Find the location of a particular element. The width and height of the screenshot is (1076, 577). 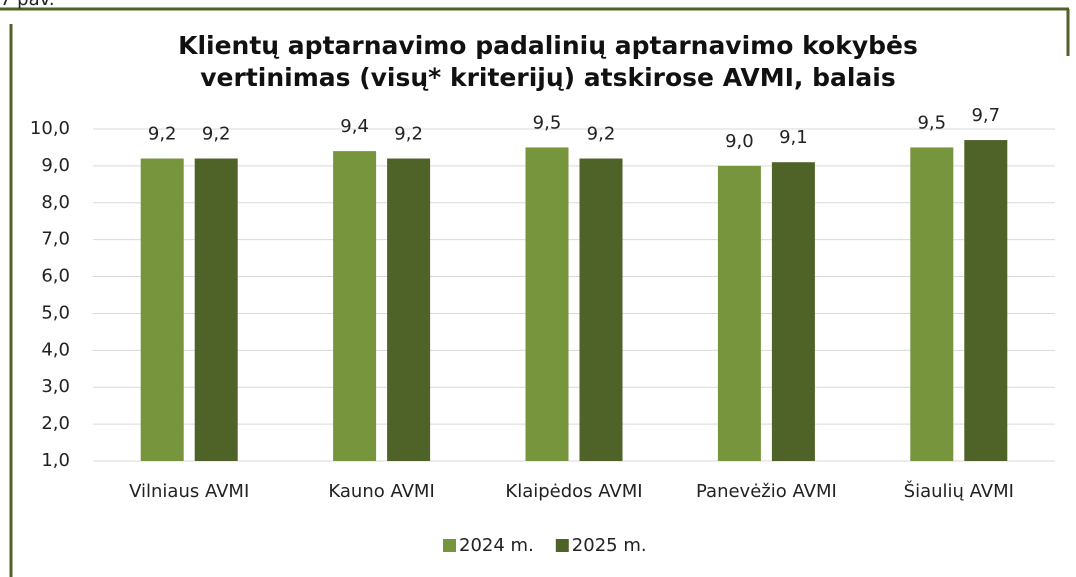

legend-label: 2025 m. is located at coordinates (609, 545).